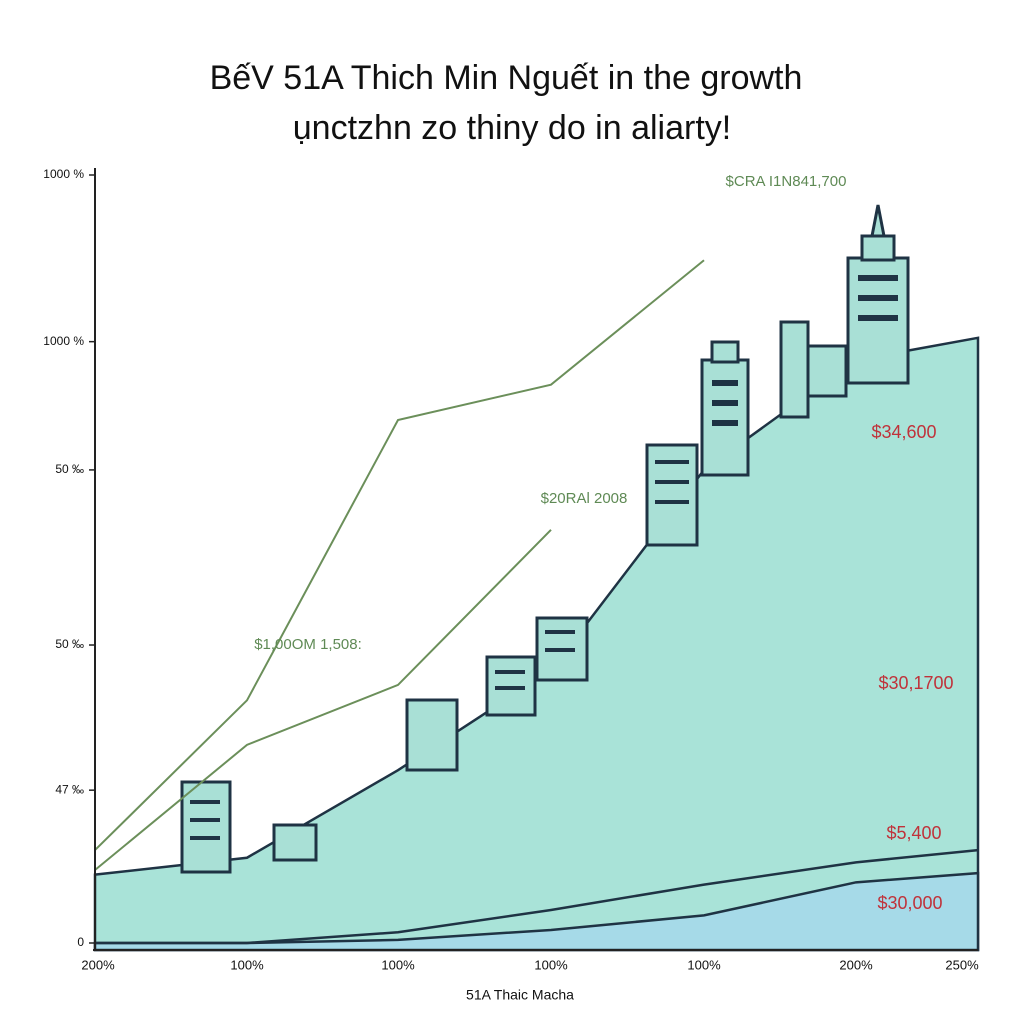  Describe the element at coordinates (80, 942) in the screenshot. I see `y-tick-label: 0` at that location.